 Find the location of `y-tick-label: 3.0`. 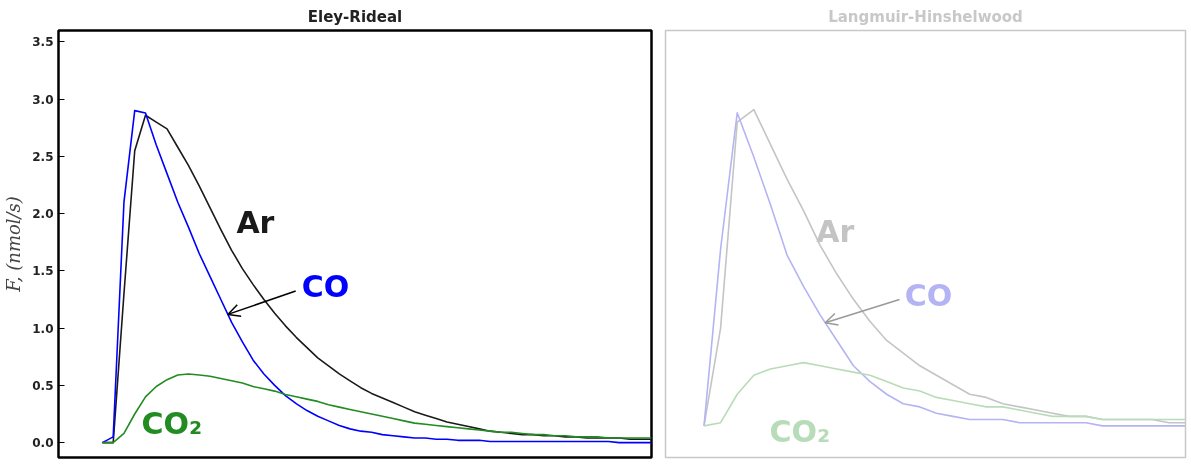

y-tick-label: 3.0 is located at coordinates (43, 99).